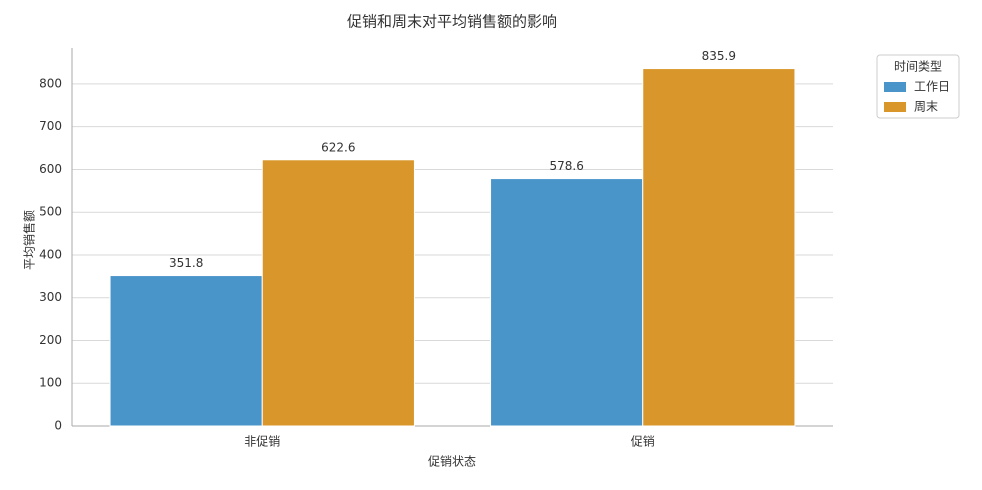  Describe the element at coordinates (452, 462) in the screenshot. I see `x-axis-label: 促销状态` at that location.